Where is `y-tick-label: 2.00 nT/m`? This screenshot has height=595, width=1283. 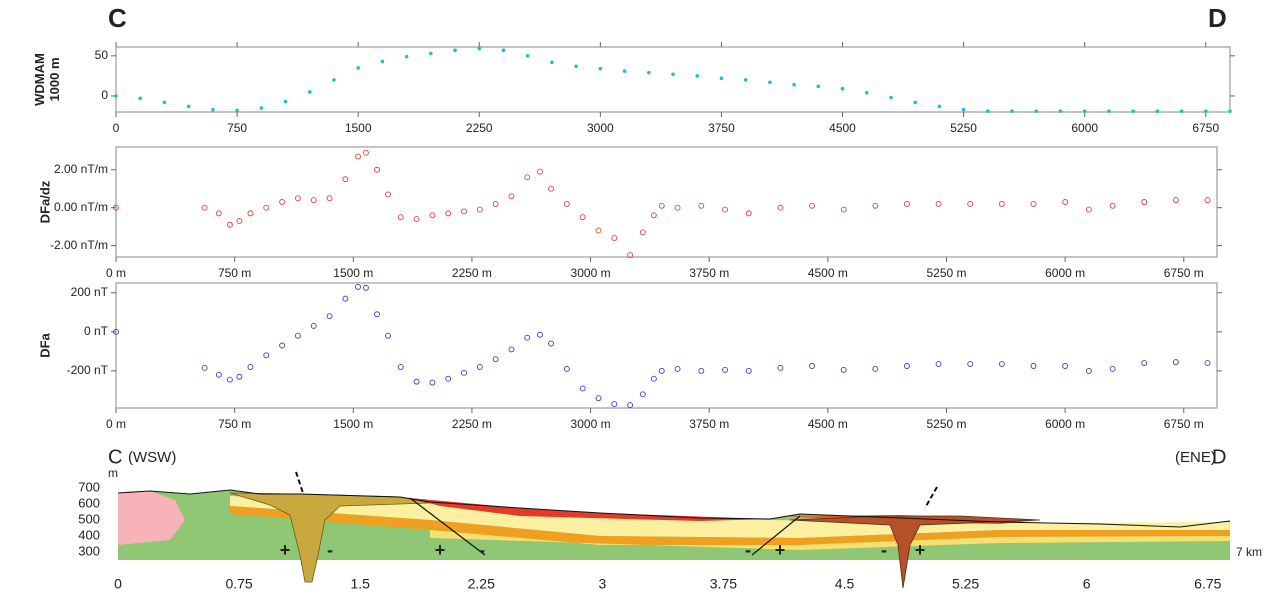
y-tick-label: 2.00 nT/m is located at coordinates (81, 169).